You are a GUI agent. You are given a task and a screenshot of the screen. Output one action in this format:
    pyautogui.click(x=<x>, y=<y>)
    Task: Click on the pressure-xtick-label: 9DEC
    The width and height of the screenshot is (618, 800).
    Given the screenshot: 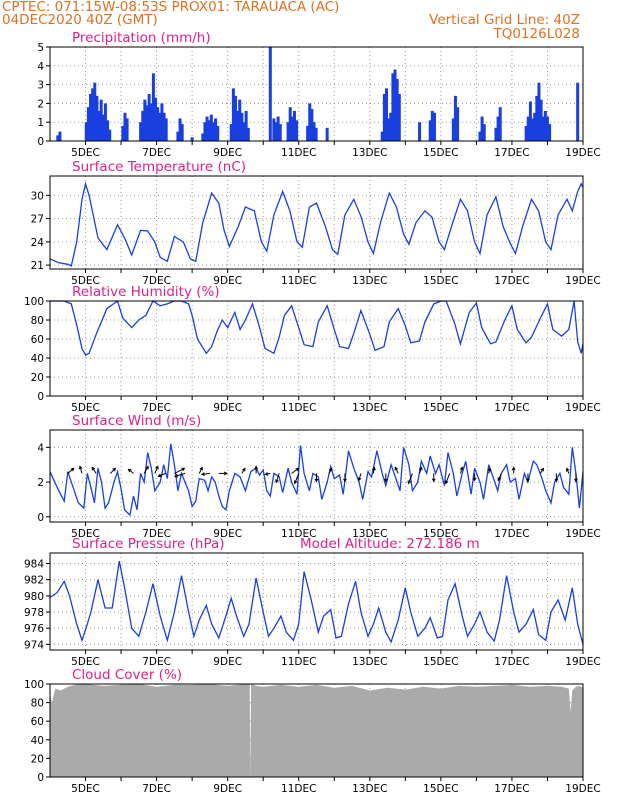 What is the action you would take?
    pyautogui.click(x=227, y=662)
    